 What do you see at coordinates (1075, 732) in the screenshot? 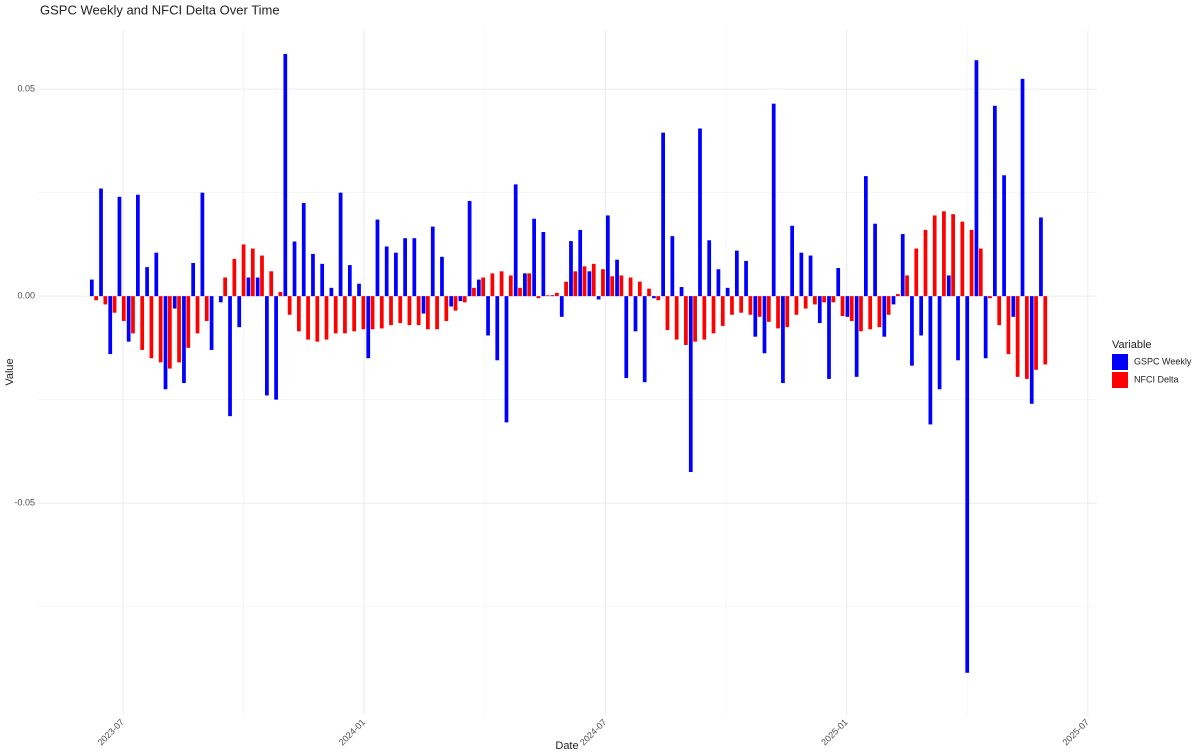
I see `x-tick-label: 2025-07` at bounding box center [1075, 732].